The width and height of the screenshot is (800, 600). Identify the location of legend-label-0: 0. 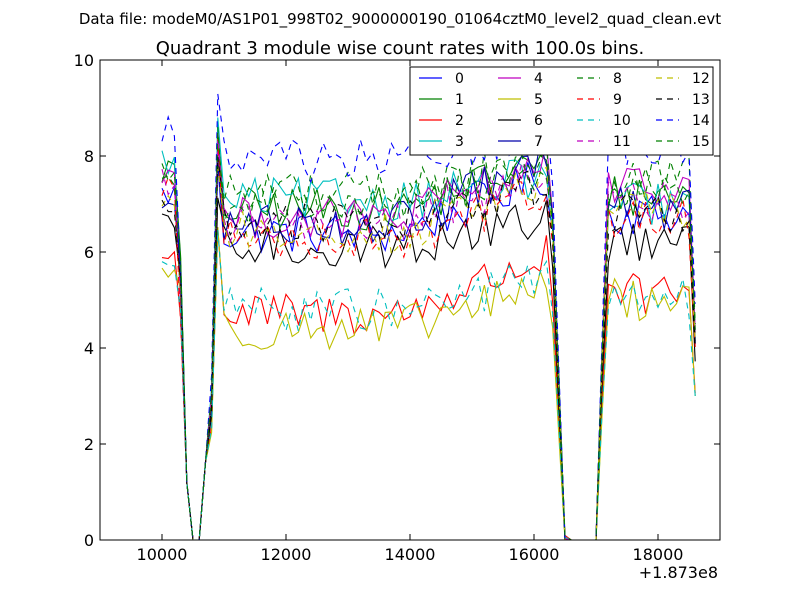
(459, 79).